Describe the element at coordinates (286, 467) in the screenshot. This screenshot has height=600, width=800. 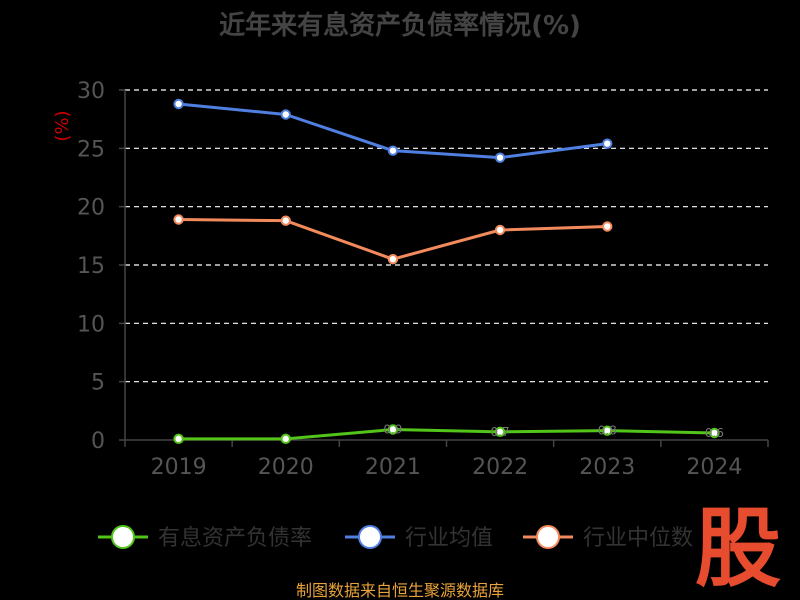
I see `x-tick-label: 2020` at that location.